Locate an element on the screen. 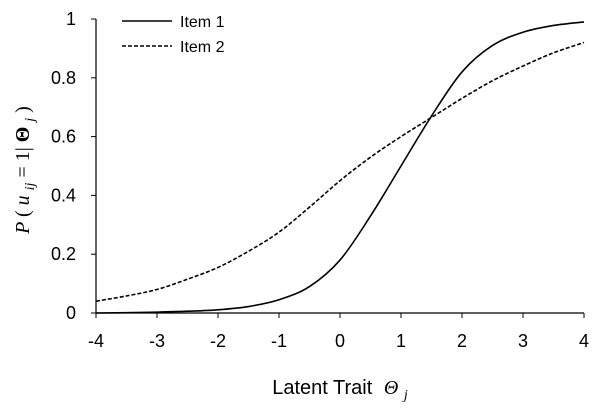 This screenshot has height=413, width=604. y-label-theta: Θ is located at coordinates (23, 135).